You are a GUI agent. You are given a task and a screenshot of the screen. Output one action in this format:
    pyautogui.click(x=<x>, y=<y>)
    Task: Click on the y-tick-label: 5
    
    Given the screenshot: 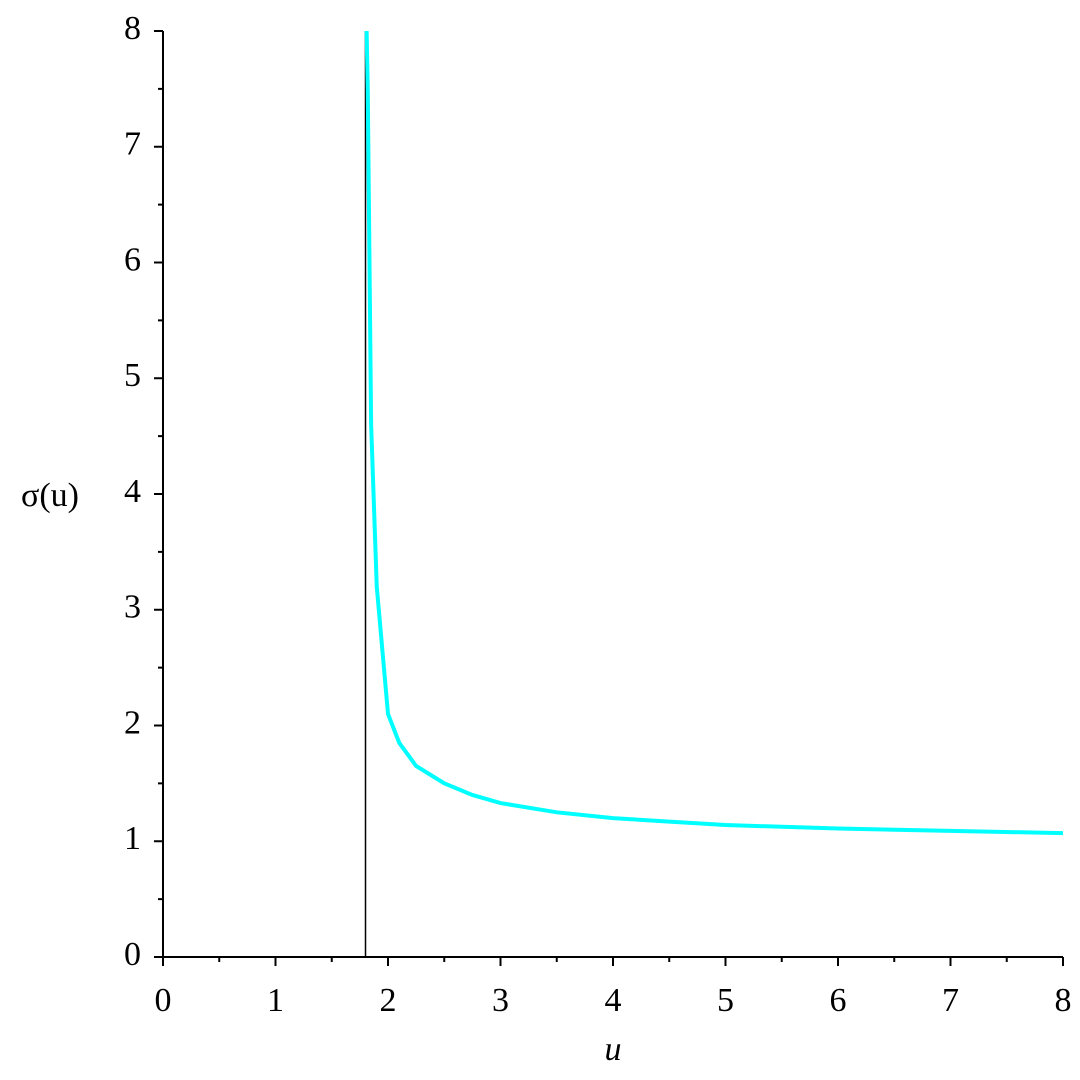 What is the action you would take?
    pyautogui.click(x=132, y=375)
    